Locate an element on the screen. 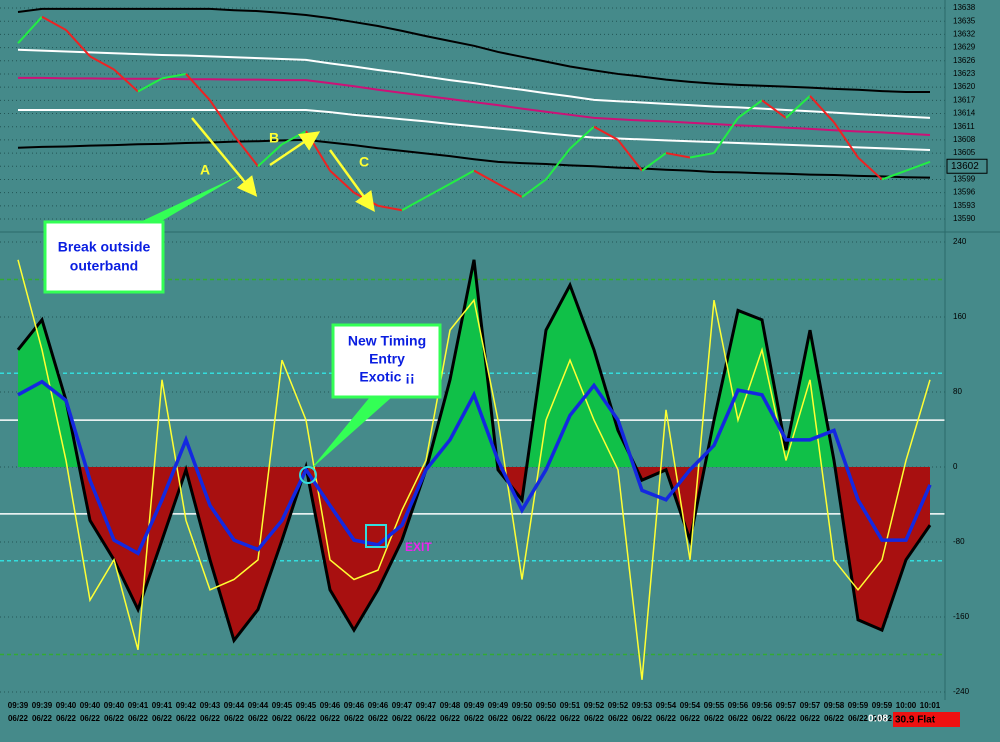  x-tick-label: 09:57 is located at coordinates (786, 705).